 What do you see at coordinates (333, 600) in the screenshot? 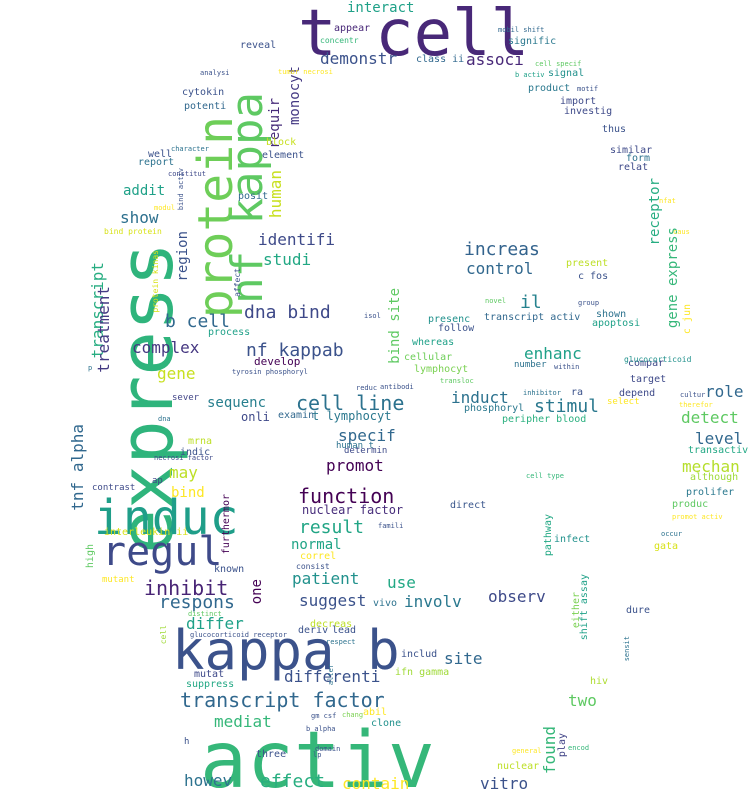
I see `word: suggest` at bounding box center [333, 600].